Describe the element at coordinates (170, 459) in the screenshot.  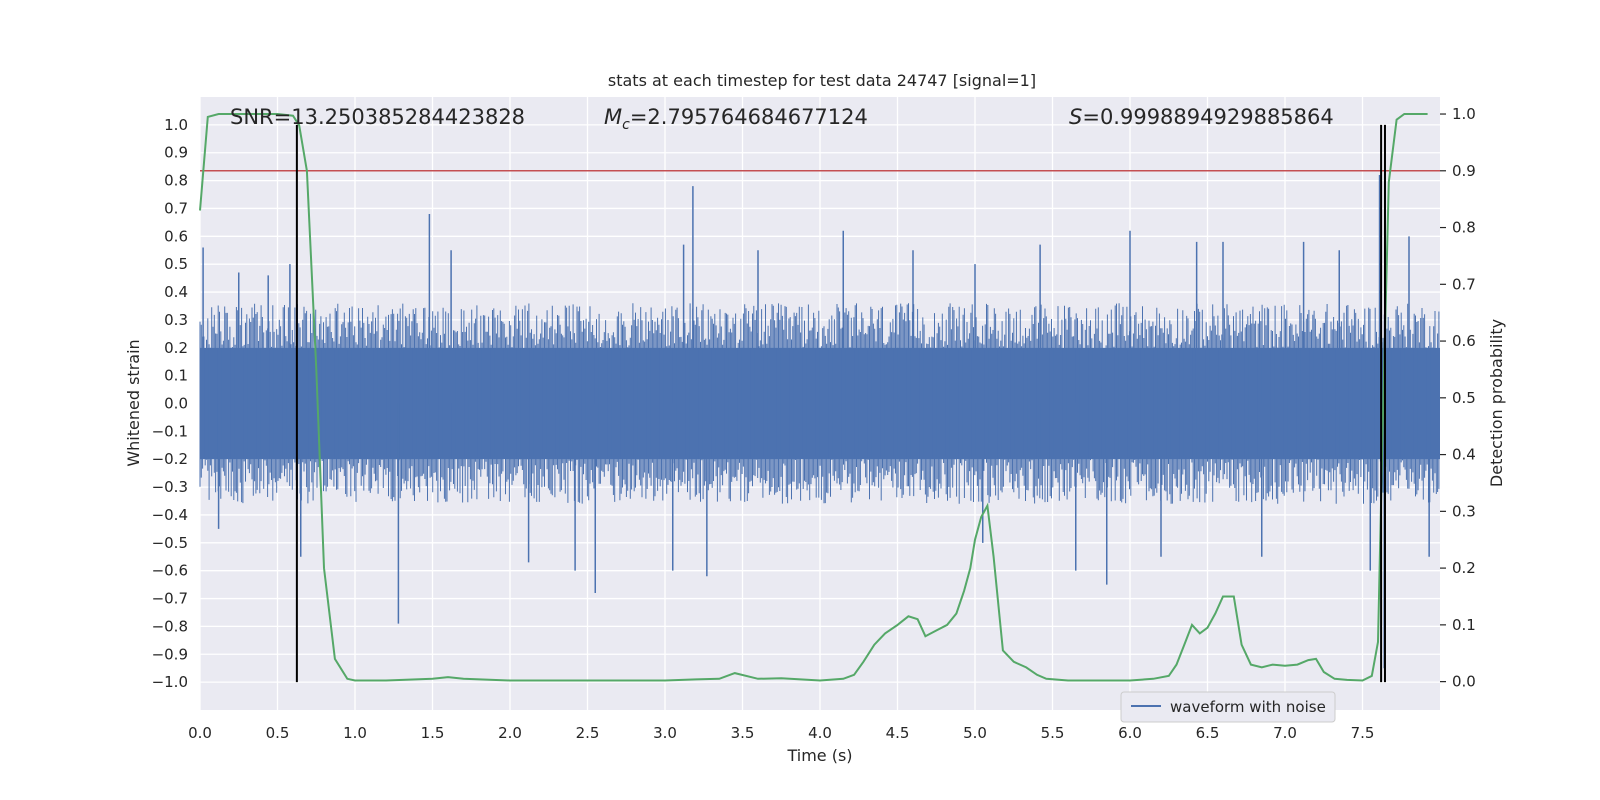
I see `y-tick-label: −0.2` at that location.